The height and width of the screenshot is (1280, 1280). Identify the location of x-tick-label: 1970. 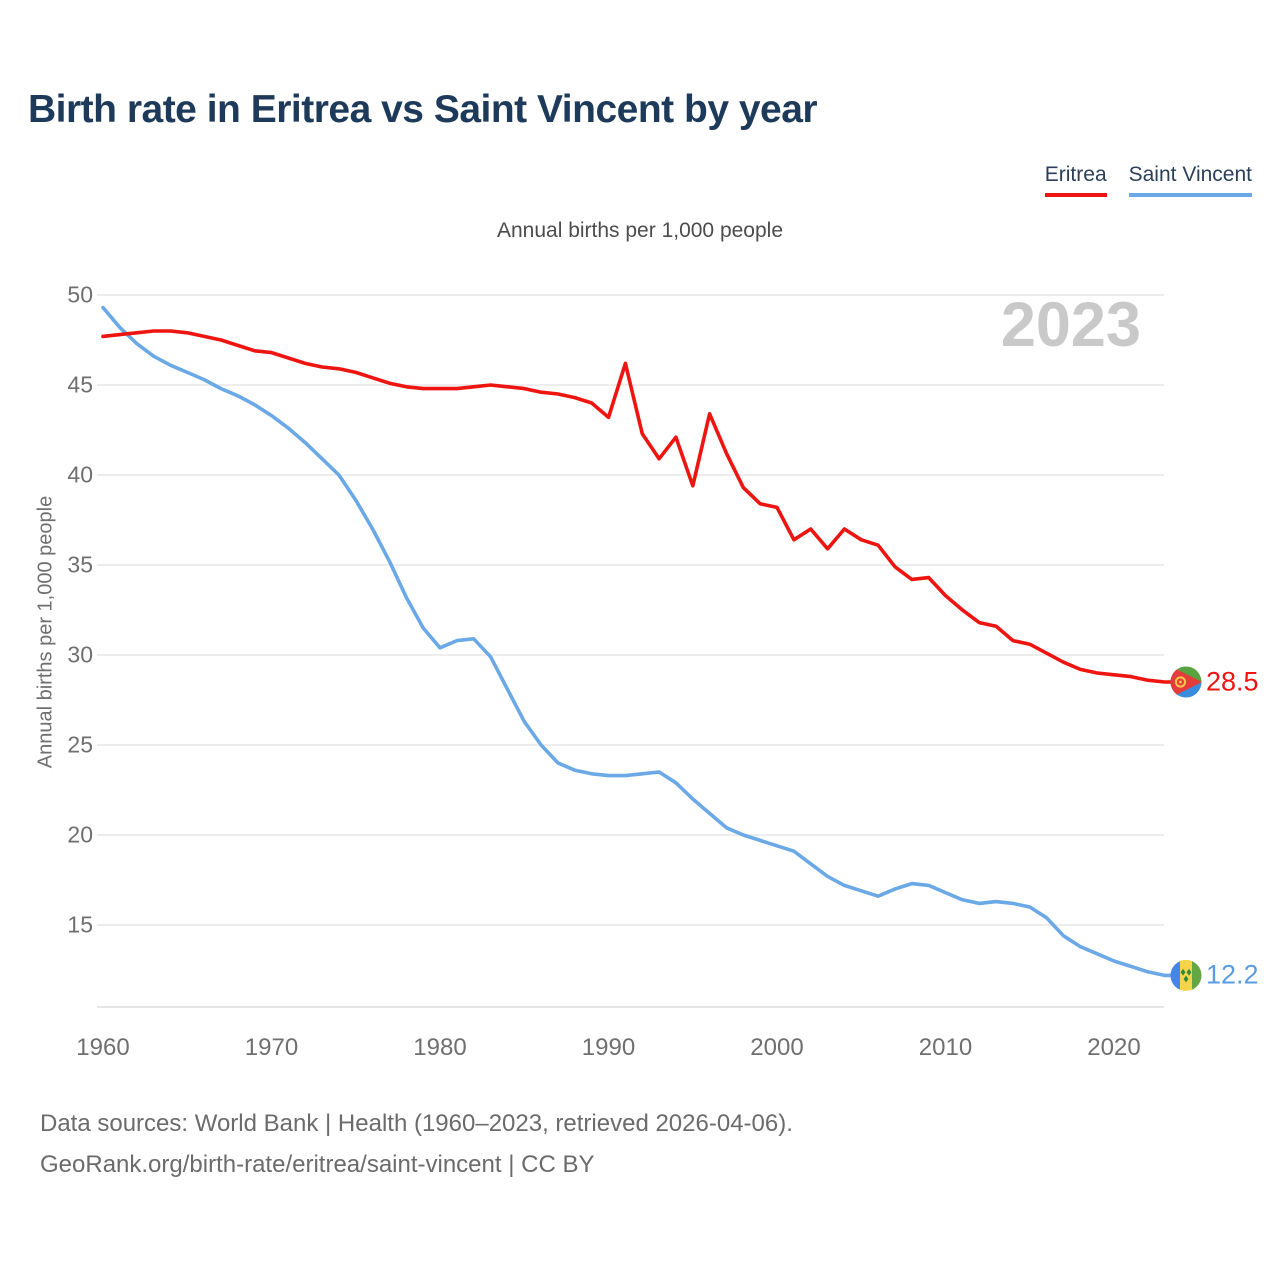
(271, 1047).